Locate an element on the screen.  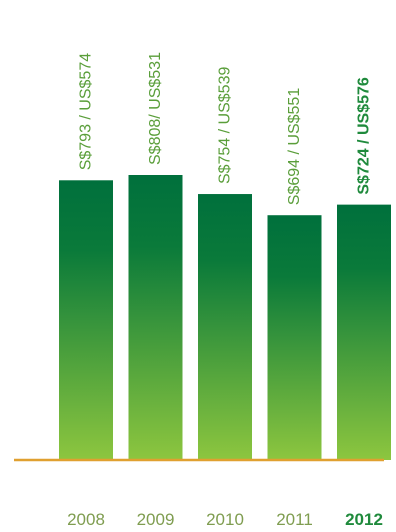
bar-2010 is located at coordinates (225, 327).